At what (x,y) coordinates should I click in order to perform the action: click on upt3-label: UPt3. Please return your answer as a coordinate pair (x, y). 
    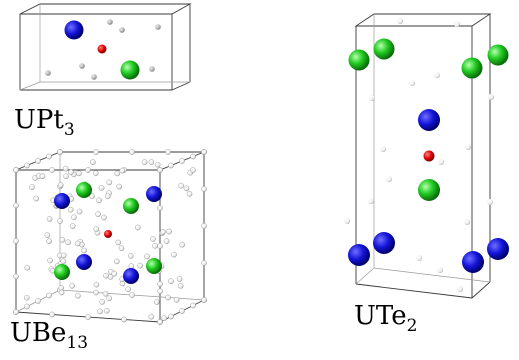
    Looking at the image, I should click on (44, 122).